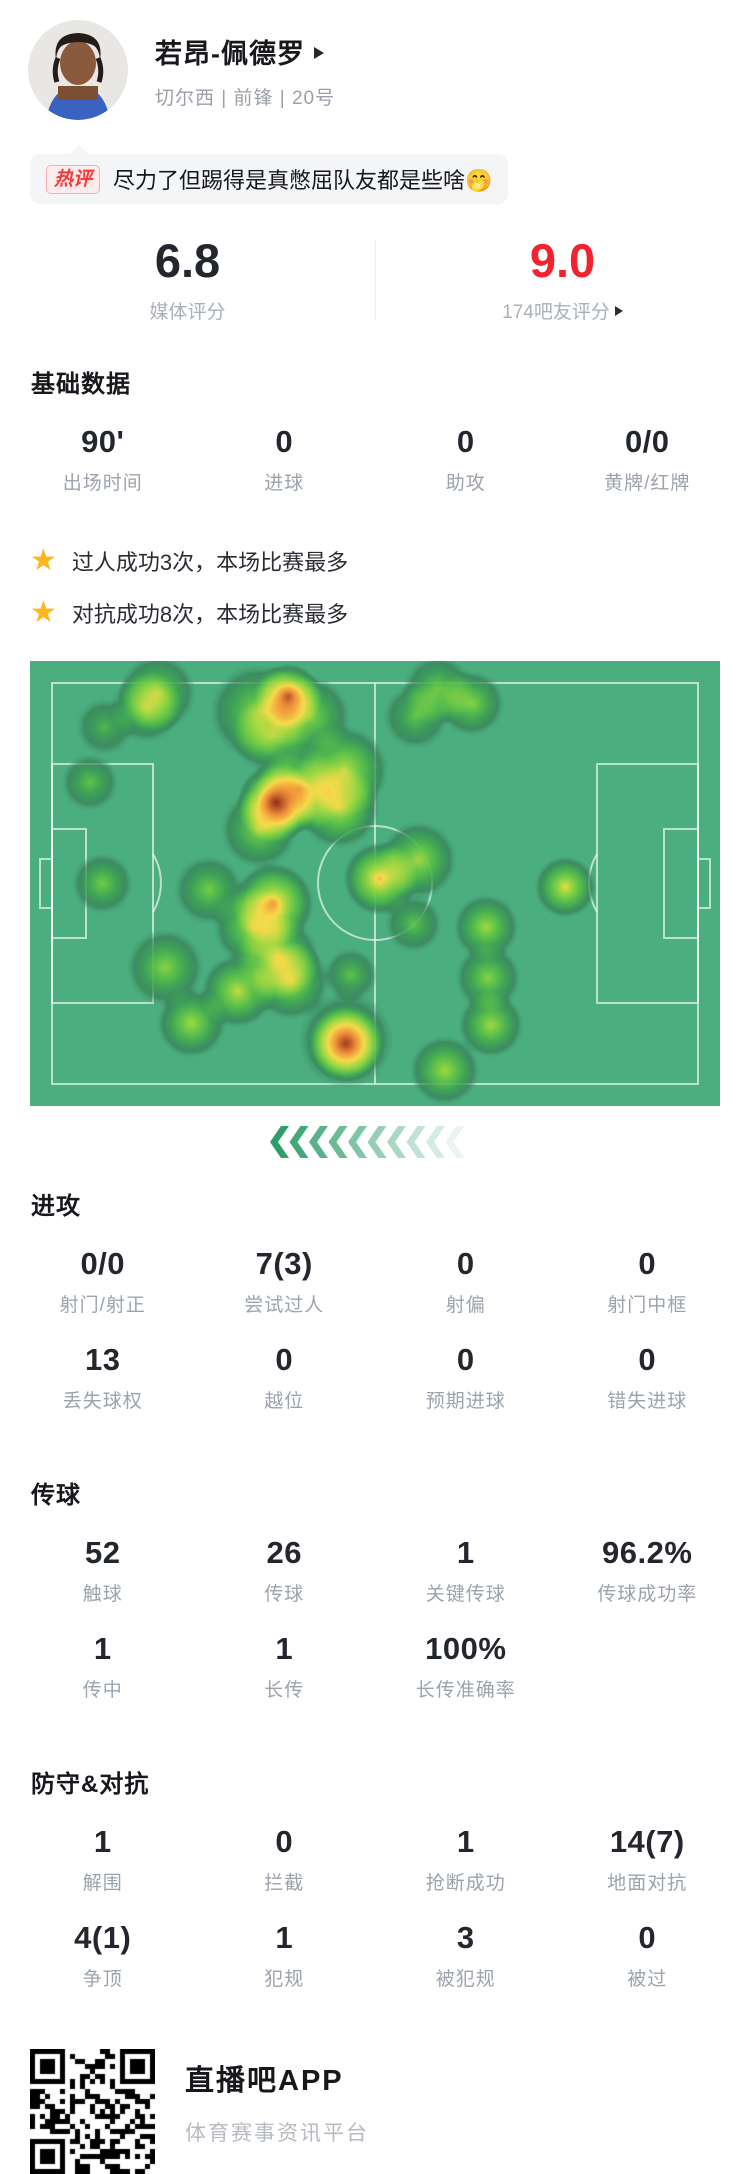 This screenshot has height=2174, width=750. What do you see at coordinates (230, 54) in the screenshot?
I see `player-name: 若昂-佩德罗` at bounding box center [230, 54].